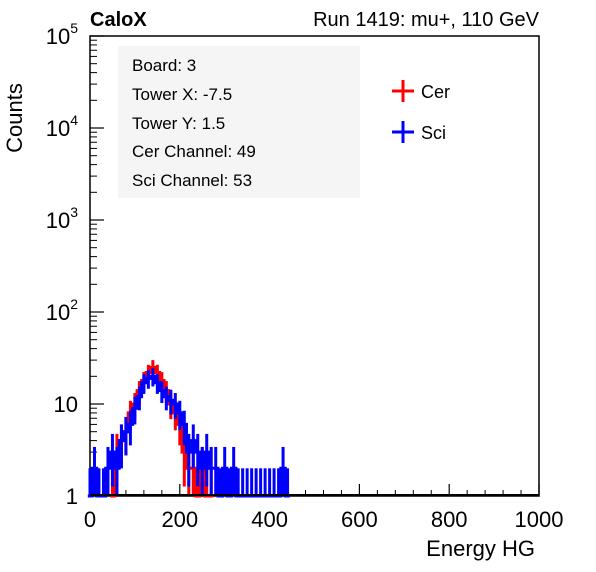 This screenshot has width=596, height=572. Describe the element at coordinates (449, 519) in the screenshot. I see `x-tick-label: 800` at that location.